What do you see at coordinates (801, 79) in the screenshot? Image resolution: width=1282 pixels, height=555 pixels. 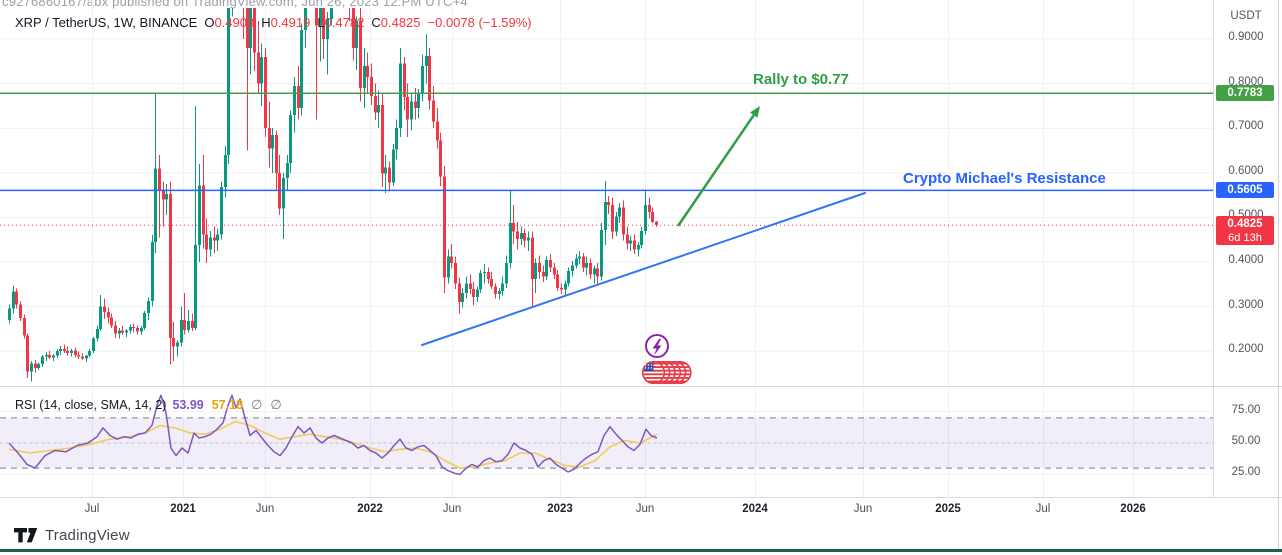 I see `rally-annotation-text: Rally to $0.77` at bounding box center [801, 79].